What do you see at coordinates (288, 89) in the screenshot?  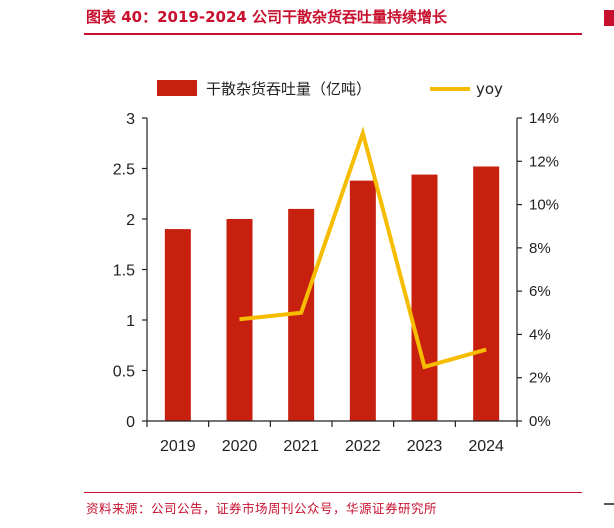 I see `legend-label-bar: 干散杂货吞吐量（亿吨）` at bounding box center [288, 89].